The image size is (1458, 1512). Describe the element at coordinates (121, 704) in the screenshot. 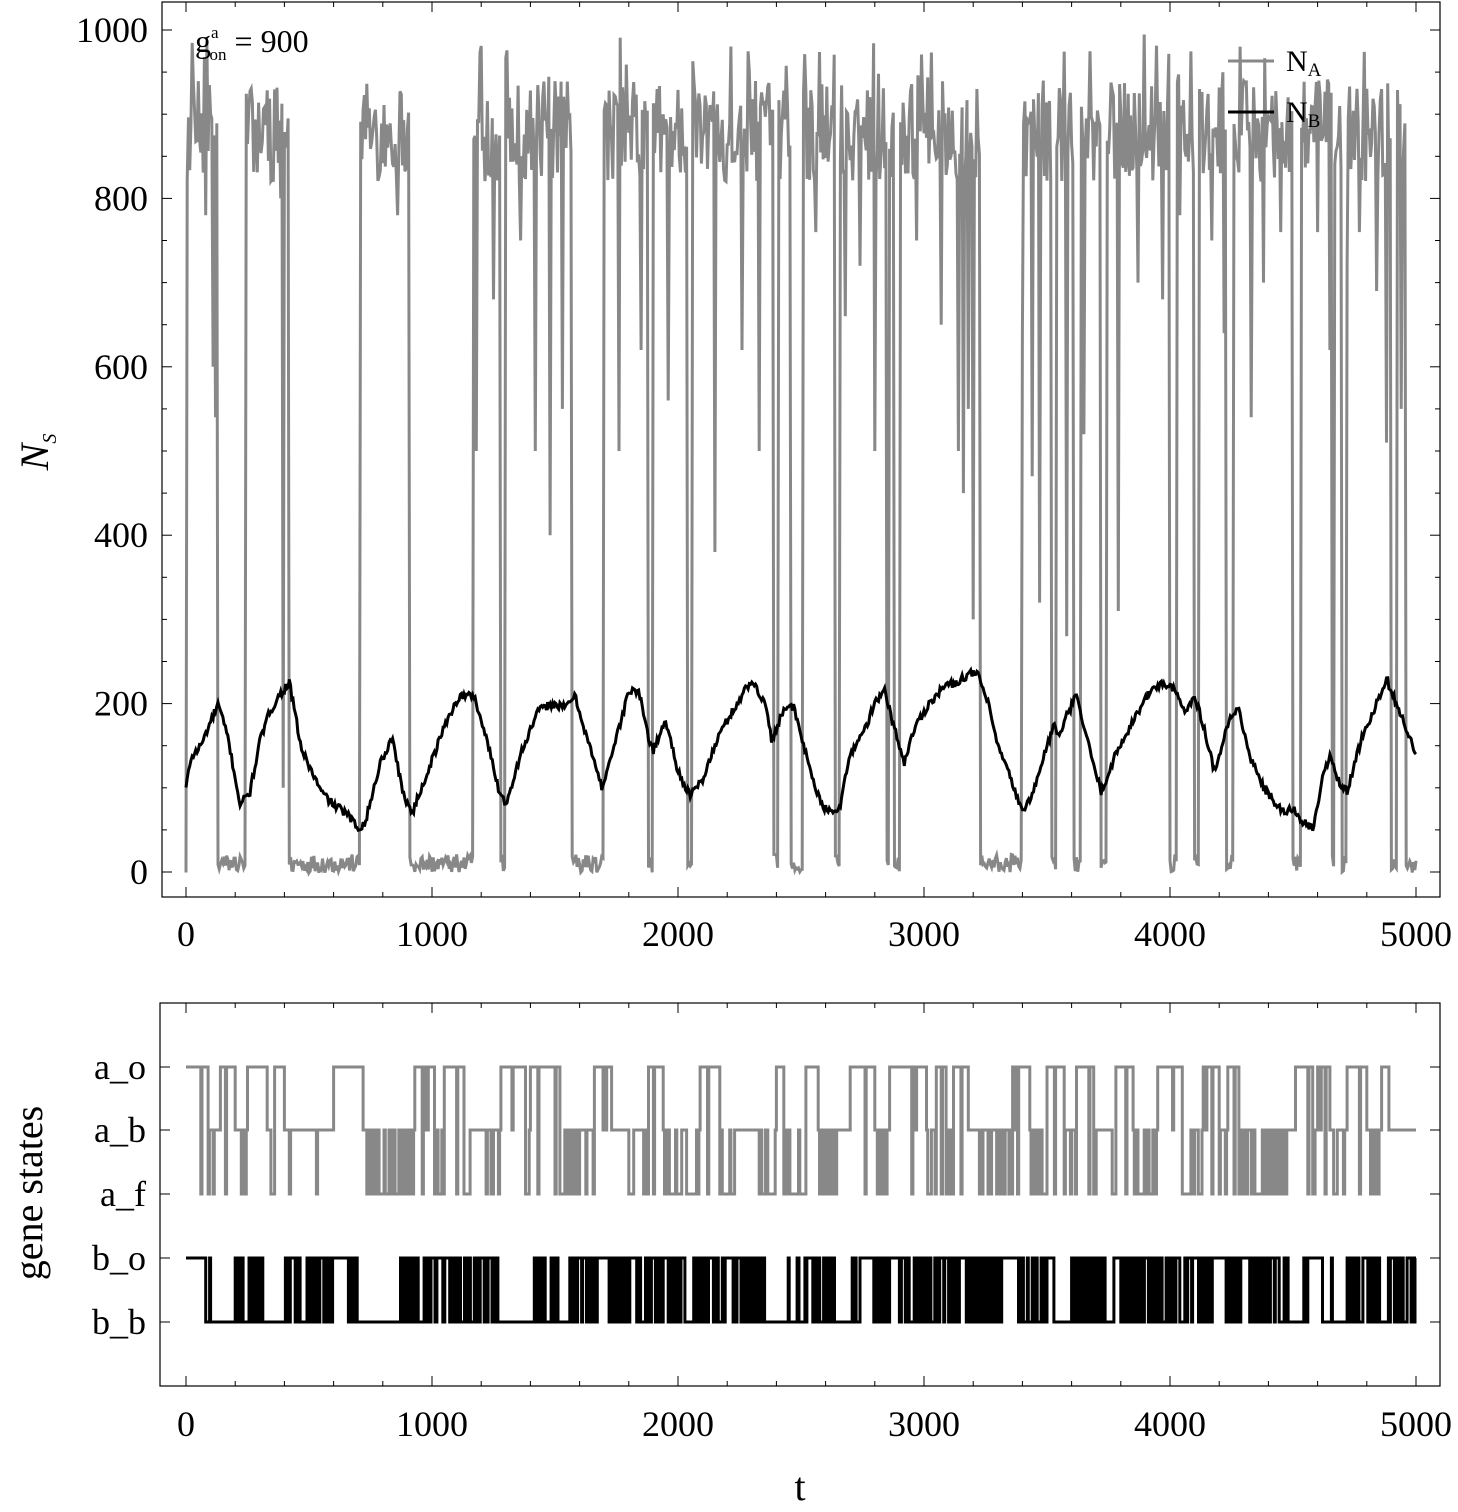

I see `y-tick-label: 200` at that location.